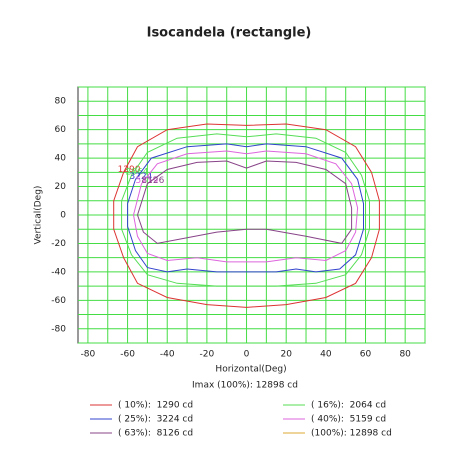 This screenshot has width=458, height=458. Describe the element at coordinates (137, 173) in the screenshot. I see `contour-label: 2064` at that location.